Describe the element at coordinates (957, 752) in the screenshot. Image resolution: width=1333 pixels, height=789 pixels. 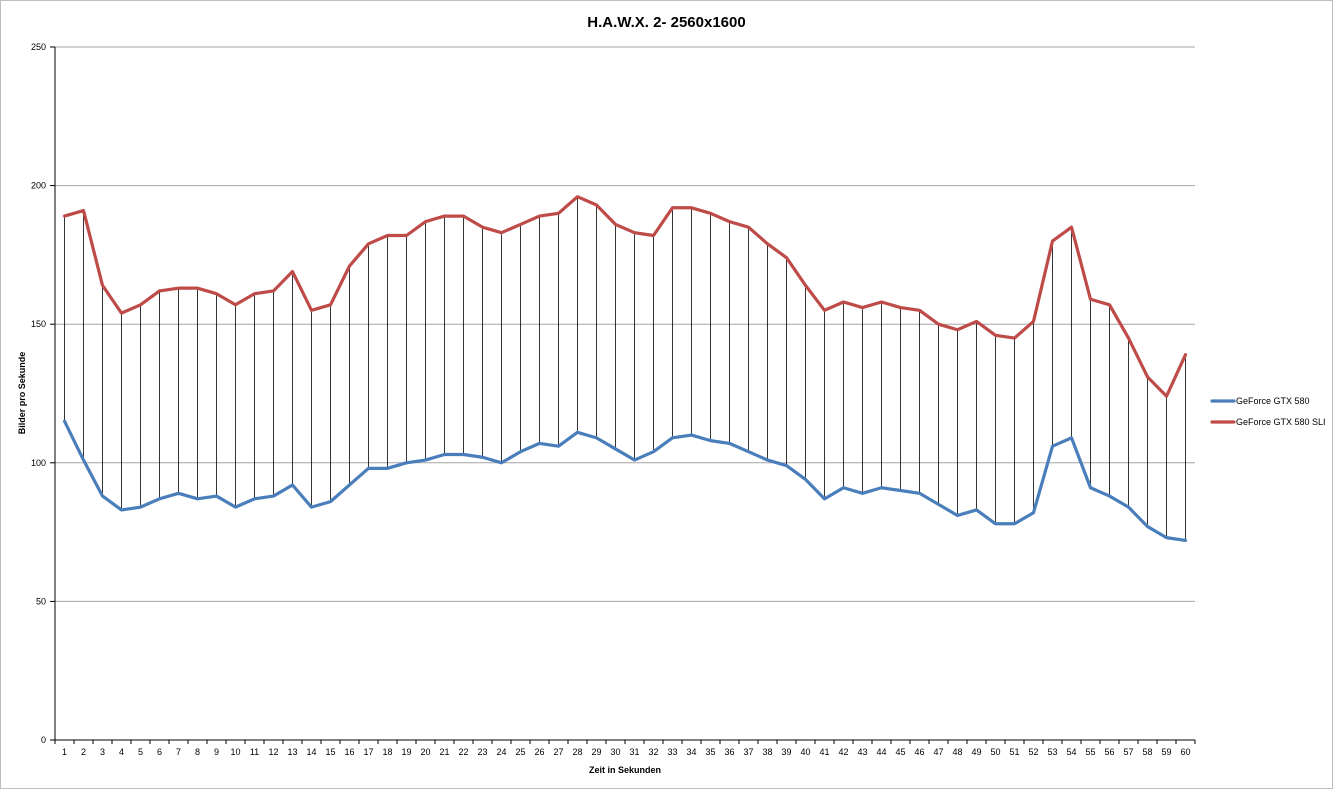
I see `x-tick-label: 48` at that location.